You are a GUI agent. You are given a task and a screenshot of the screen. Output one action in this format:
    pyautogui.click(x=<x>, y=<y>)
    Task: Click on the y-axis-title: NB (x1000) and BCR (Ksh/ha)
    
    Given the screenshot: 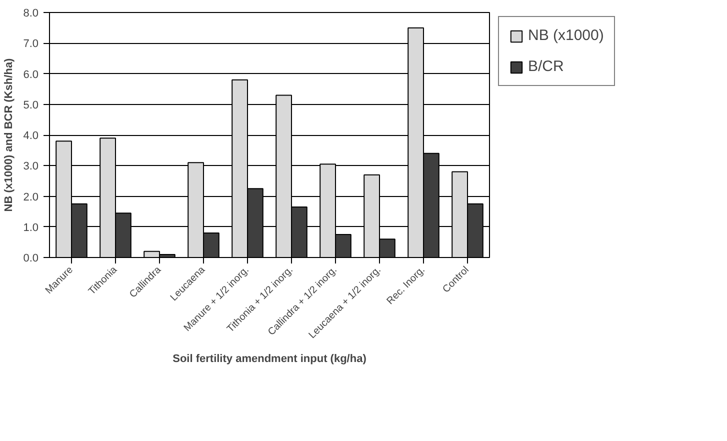 What is the action you would take?
    pyautogui.click(x=9, y=135)
    